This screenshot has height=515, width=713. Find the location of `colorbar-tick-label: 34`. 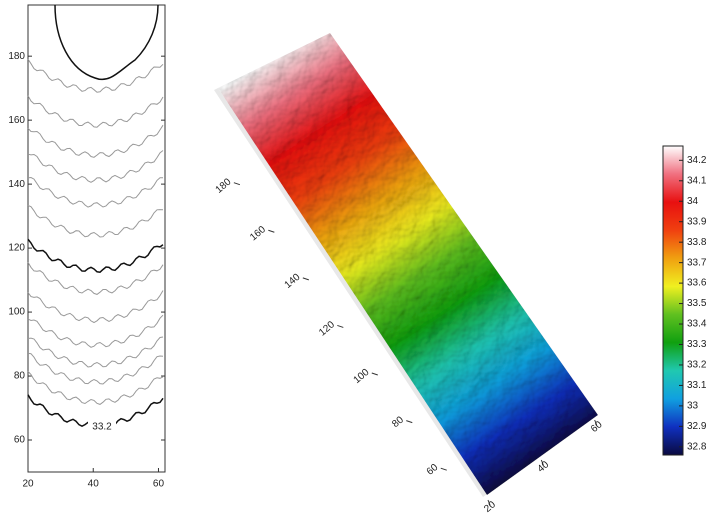

colorbar-tick-label: 34 is located at coordinates (693, 201).